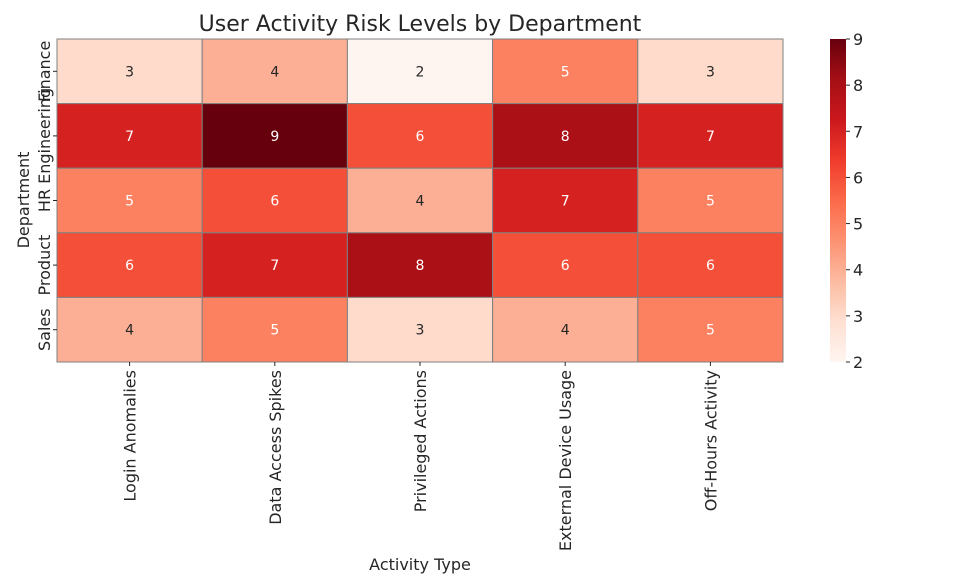 This screenshot has height=588, width=980. I want to click on colorbar-tick-label: 9, so click(858, 39).